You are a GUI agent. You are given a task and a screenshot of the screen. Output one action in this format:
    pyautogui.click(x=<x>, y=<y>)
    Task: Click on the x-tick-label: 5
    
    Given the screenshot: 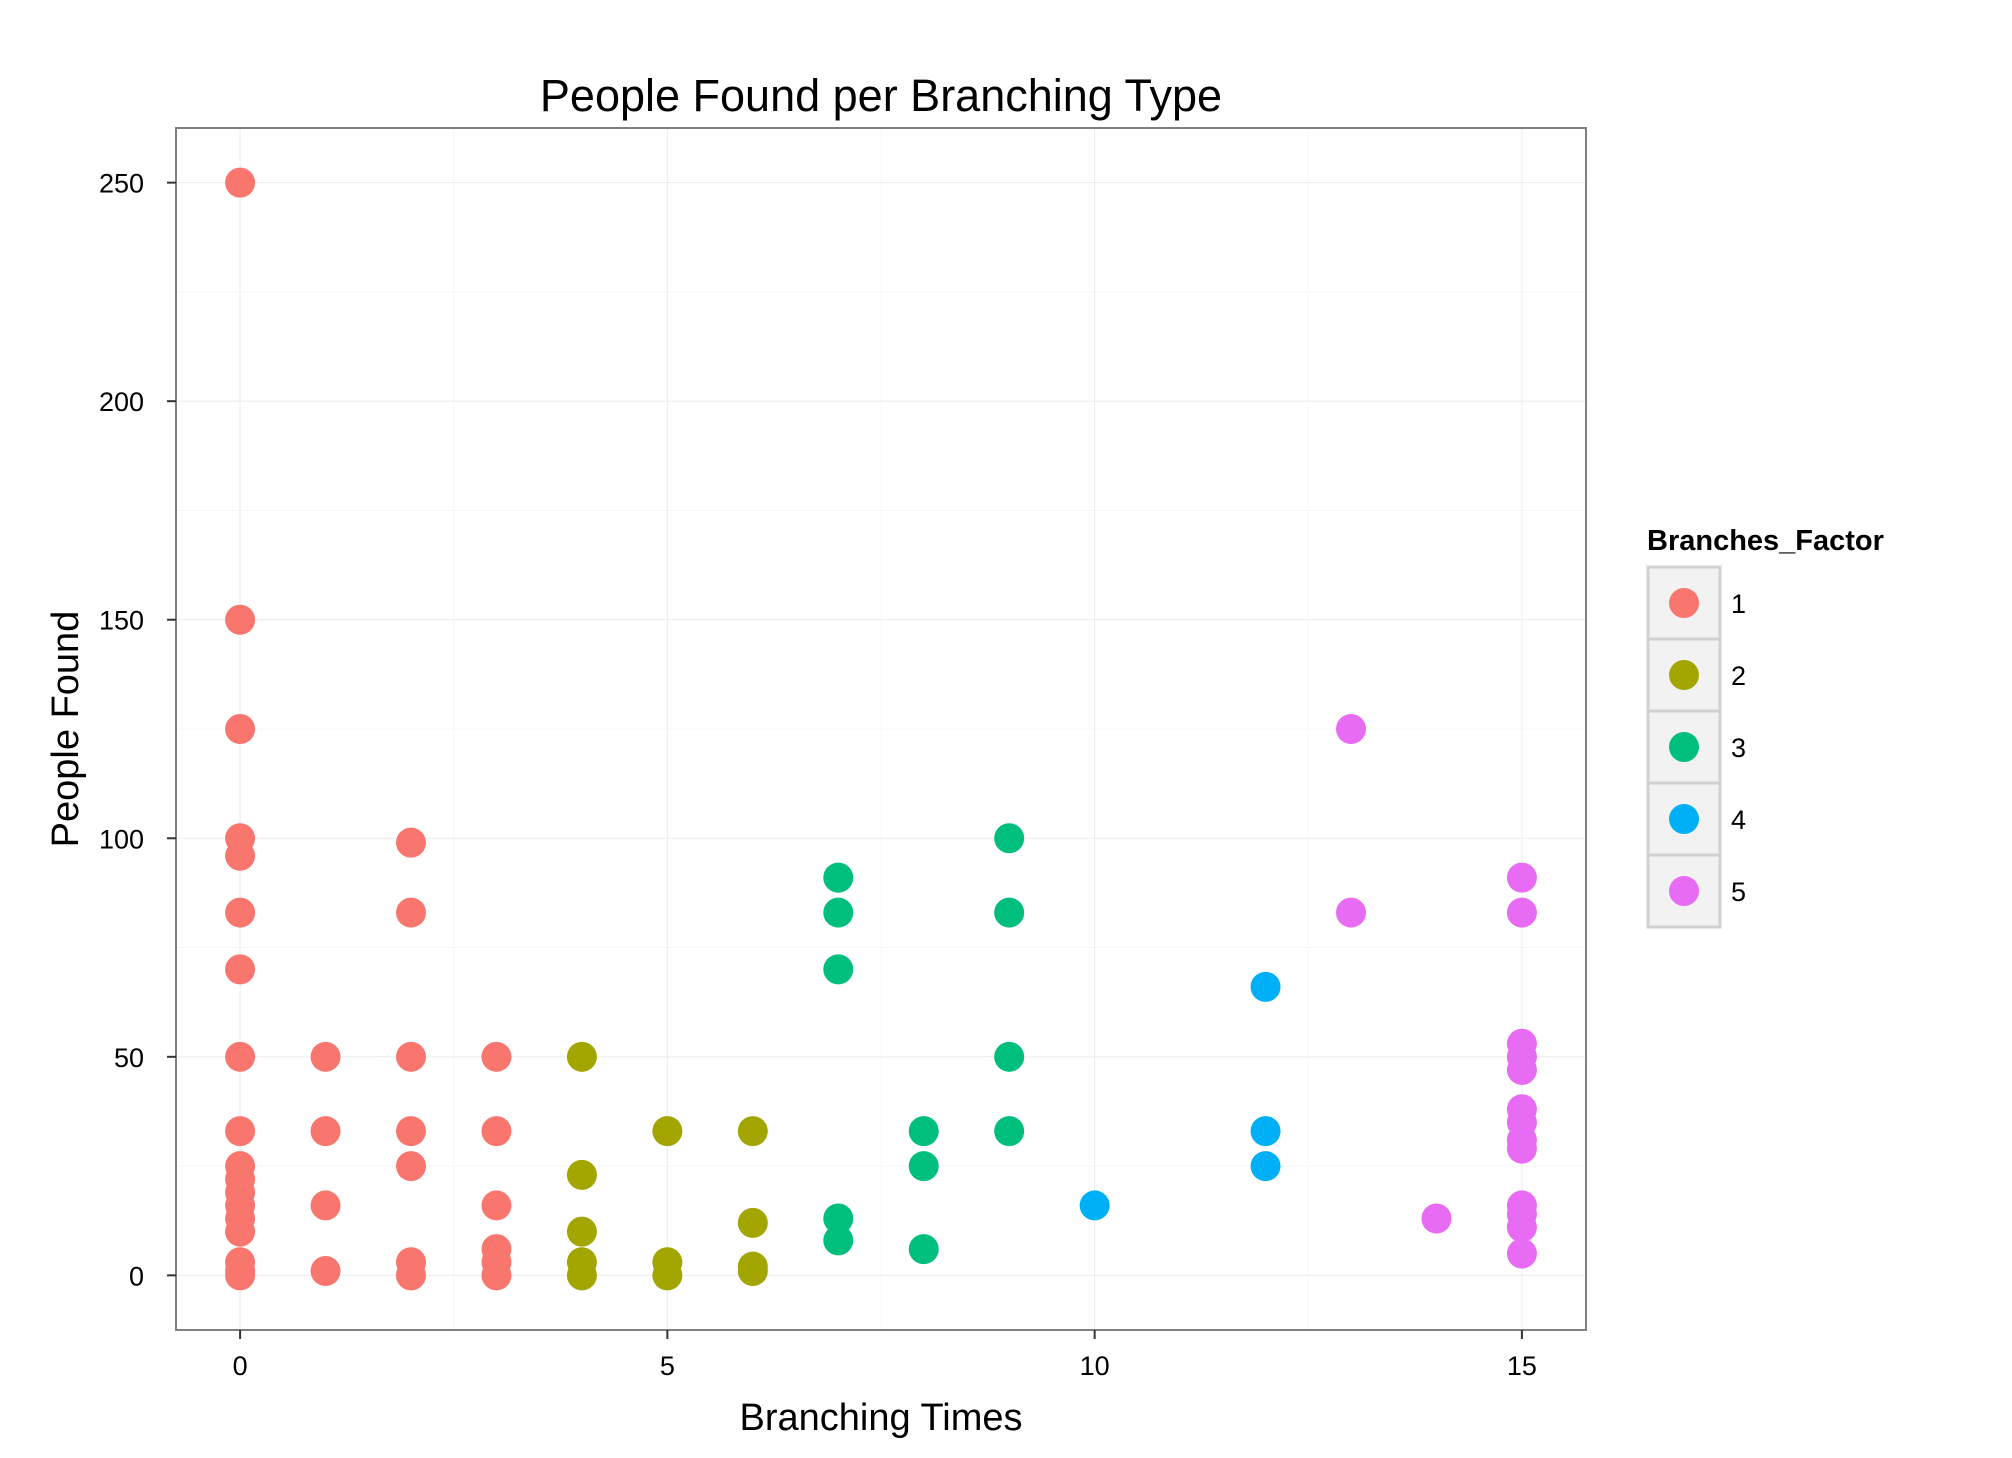 What is the action you would take?
    pyautogui.click(x=667, y=1366)
    